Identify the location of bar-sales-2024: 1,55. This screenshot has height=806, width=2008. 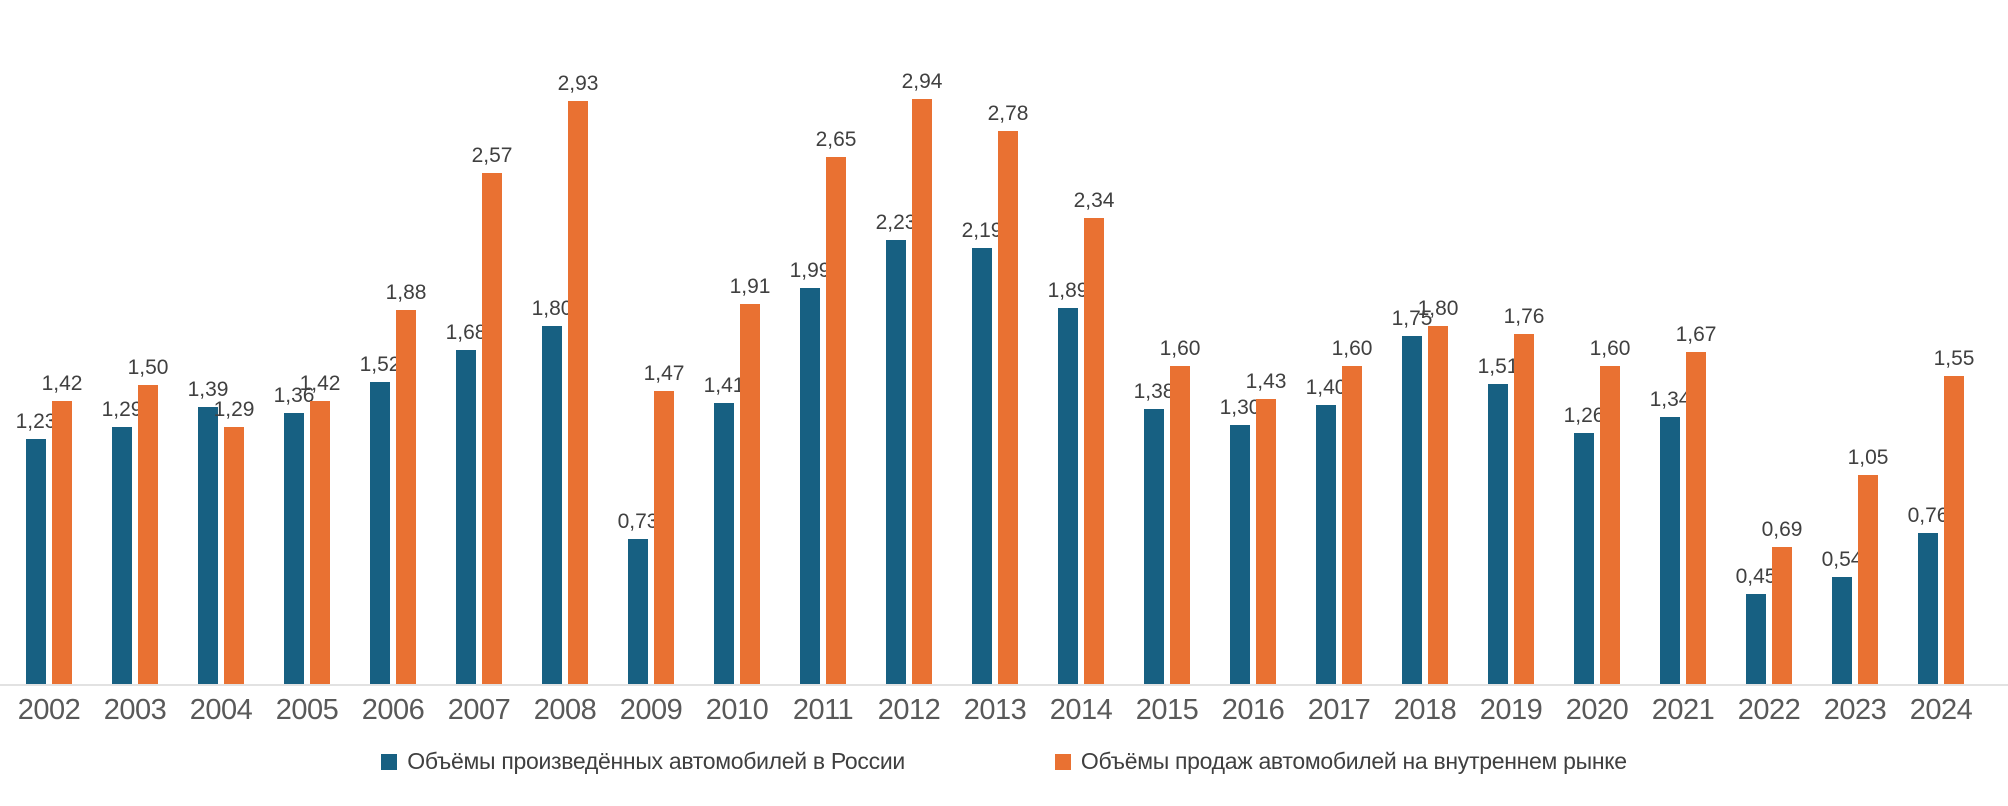
(1954, 516).